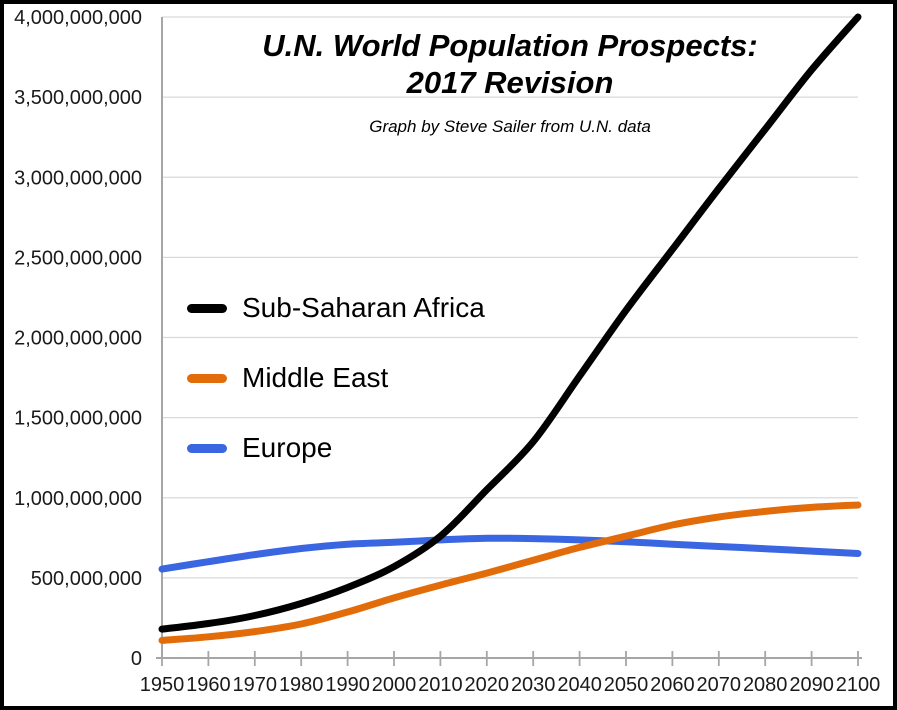 The image size is (897, 710). I want to click on x-tick-label: 2040, so click(579, 685).